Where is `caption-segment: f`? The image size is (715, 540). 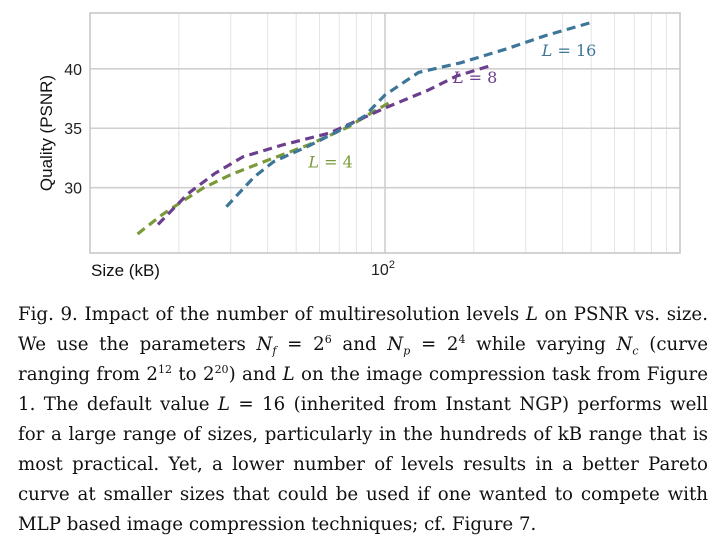
caption-segment: f is located at coordinates (274, 351).